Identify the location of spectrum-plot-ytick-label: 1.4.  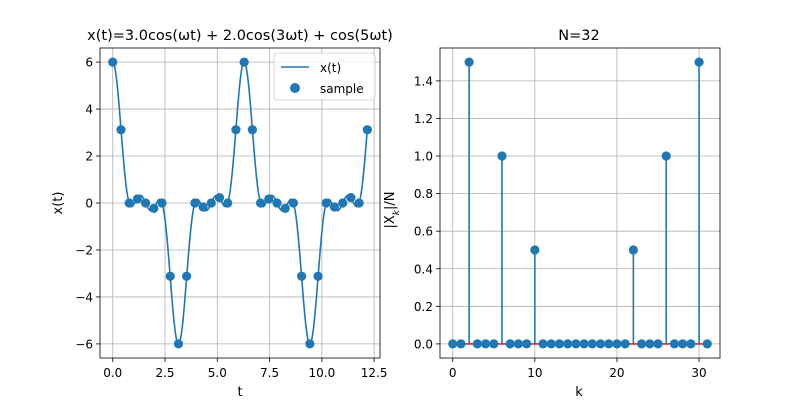
(423, 81).